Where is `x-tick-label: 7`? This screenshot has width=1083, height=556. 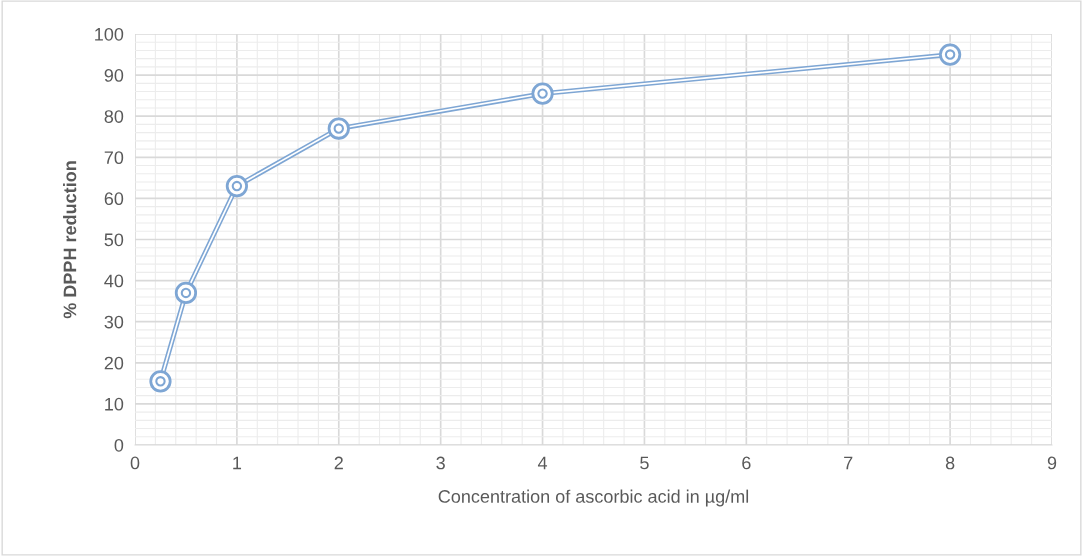
x-tick-label: 7 is located at coordinates (848, 463).